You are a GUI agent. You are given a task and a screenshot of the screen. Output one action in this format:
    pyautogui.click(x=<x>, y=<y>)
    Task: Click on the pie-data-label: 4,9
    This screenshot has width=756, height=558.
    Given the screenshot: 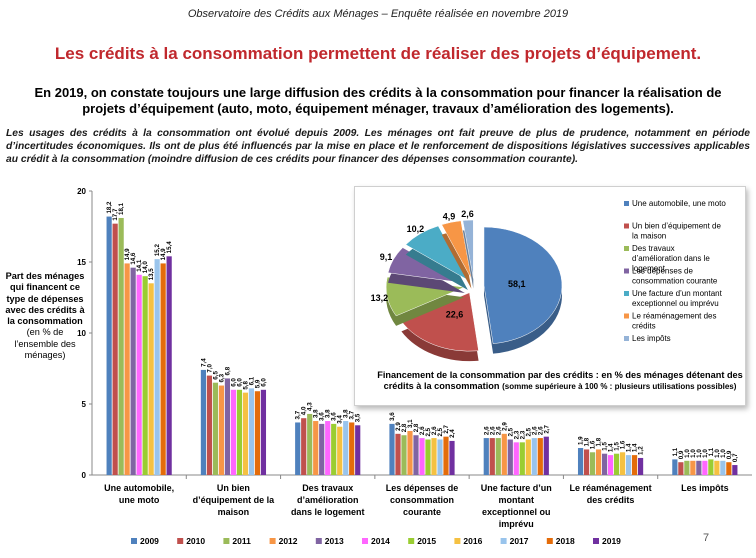 What is the action you would take?
    pyautogui.click(x=449, y=216)
    